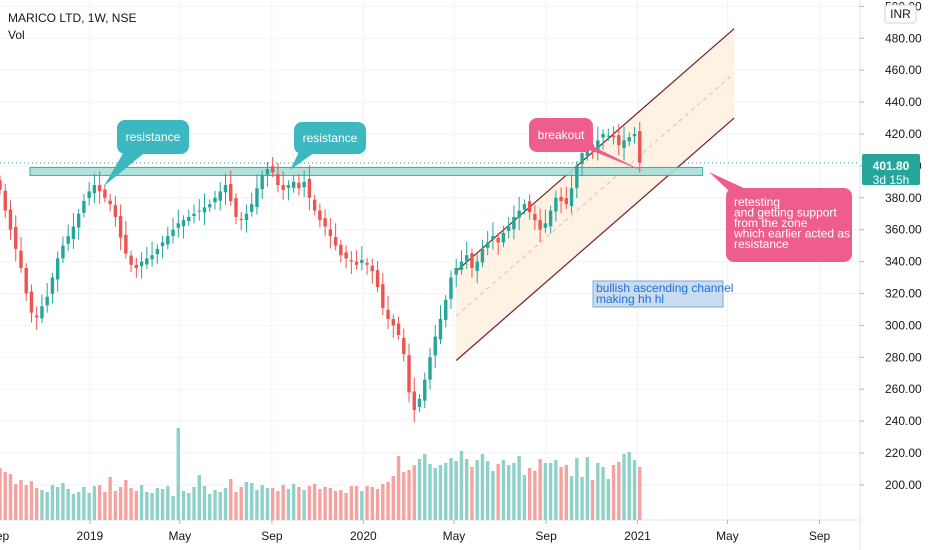 Image resolution: width=932 pixels, height=550 pixels. I want to click on retest-callout-line: resistance, so click(761, 244).